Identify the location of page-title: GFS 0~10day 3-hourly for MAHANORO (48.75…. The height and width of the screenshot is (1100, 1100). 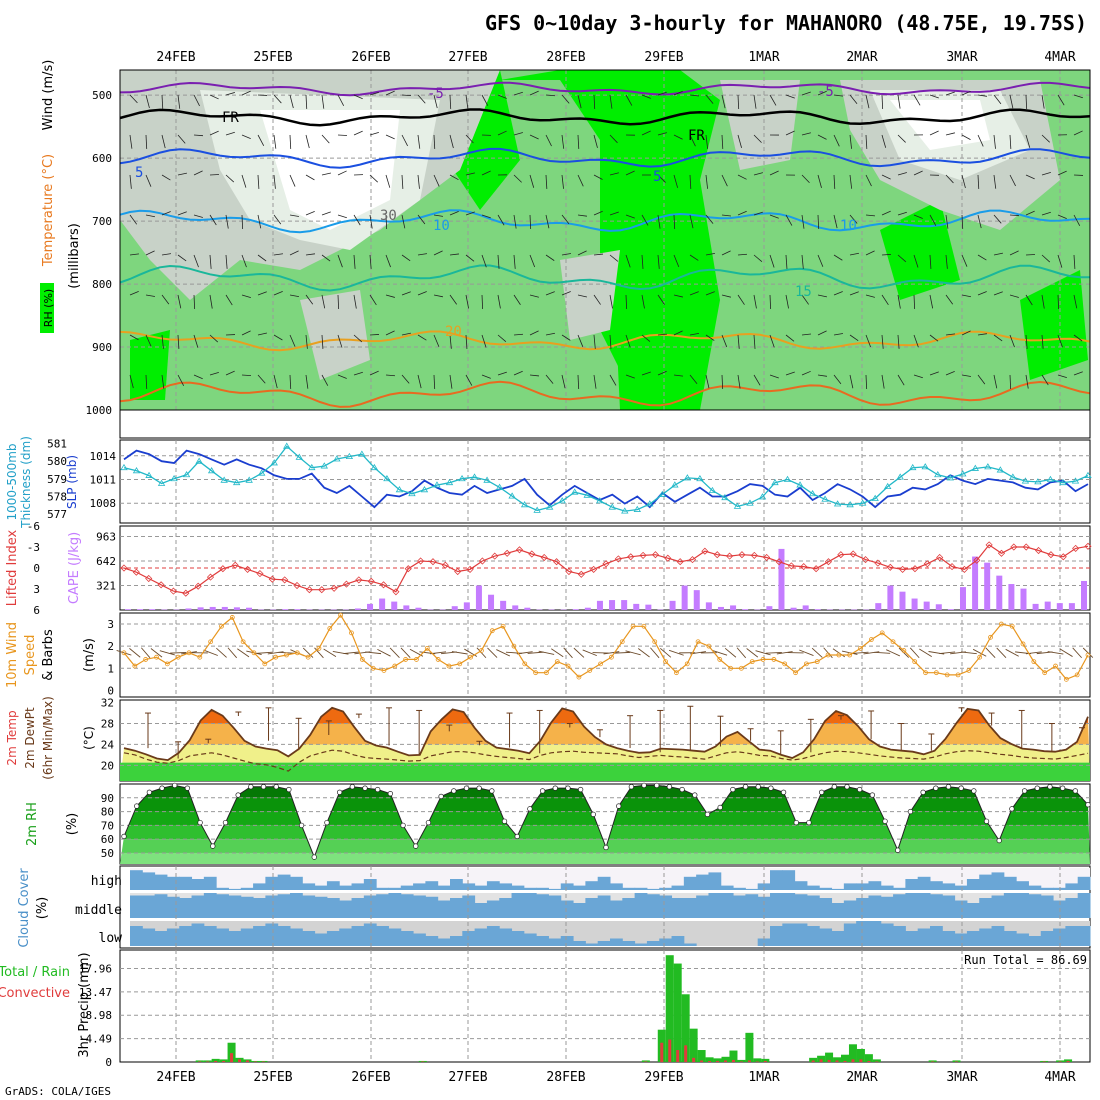
(786, 23).